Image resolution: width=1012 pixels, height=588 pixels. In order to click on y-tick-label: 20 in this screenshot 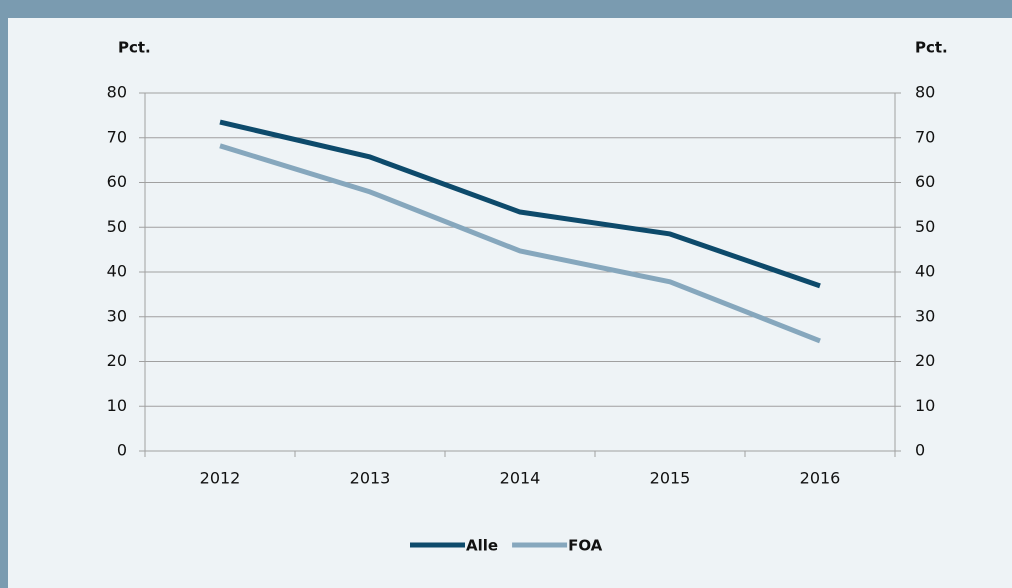, I will do `click(117, 360)`.